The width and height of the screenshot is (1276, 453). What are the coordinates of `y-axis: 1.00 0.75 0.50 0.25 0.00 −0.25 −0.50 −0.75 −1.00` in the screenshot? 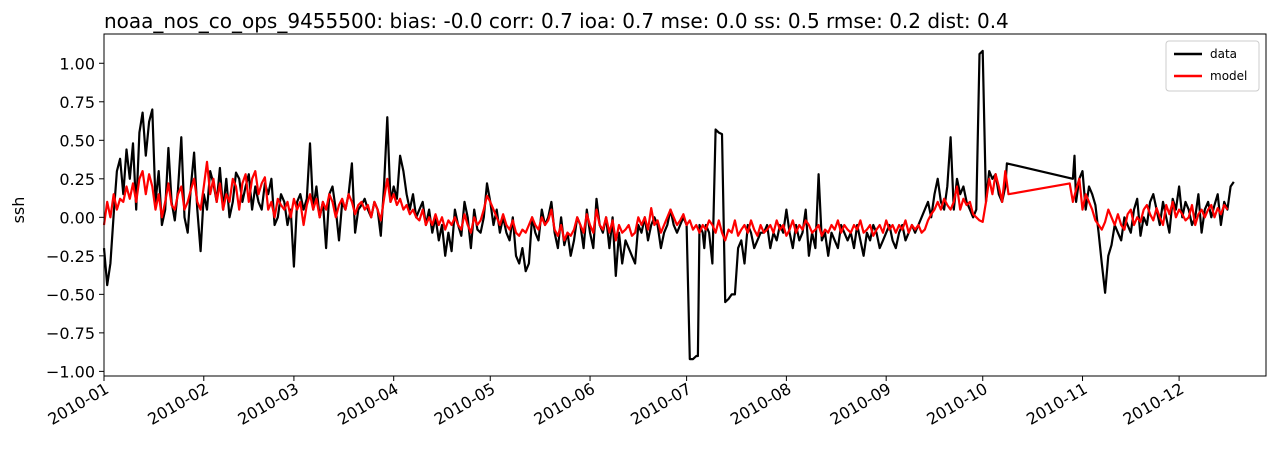 It's located at (75, 217).